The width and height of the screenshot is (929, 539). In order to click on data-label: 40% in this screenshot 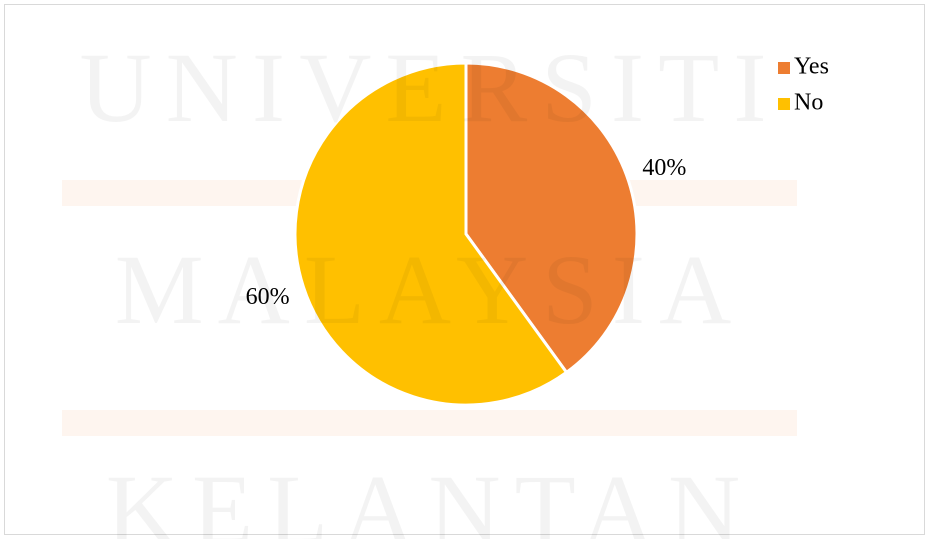, I will do `click(664, 168)`.